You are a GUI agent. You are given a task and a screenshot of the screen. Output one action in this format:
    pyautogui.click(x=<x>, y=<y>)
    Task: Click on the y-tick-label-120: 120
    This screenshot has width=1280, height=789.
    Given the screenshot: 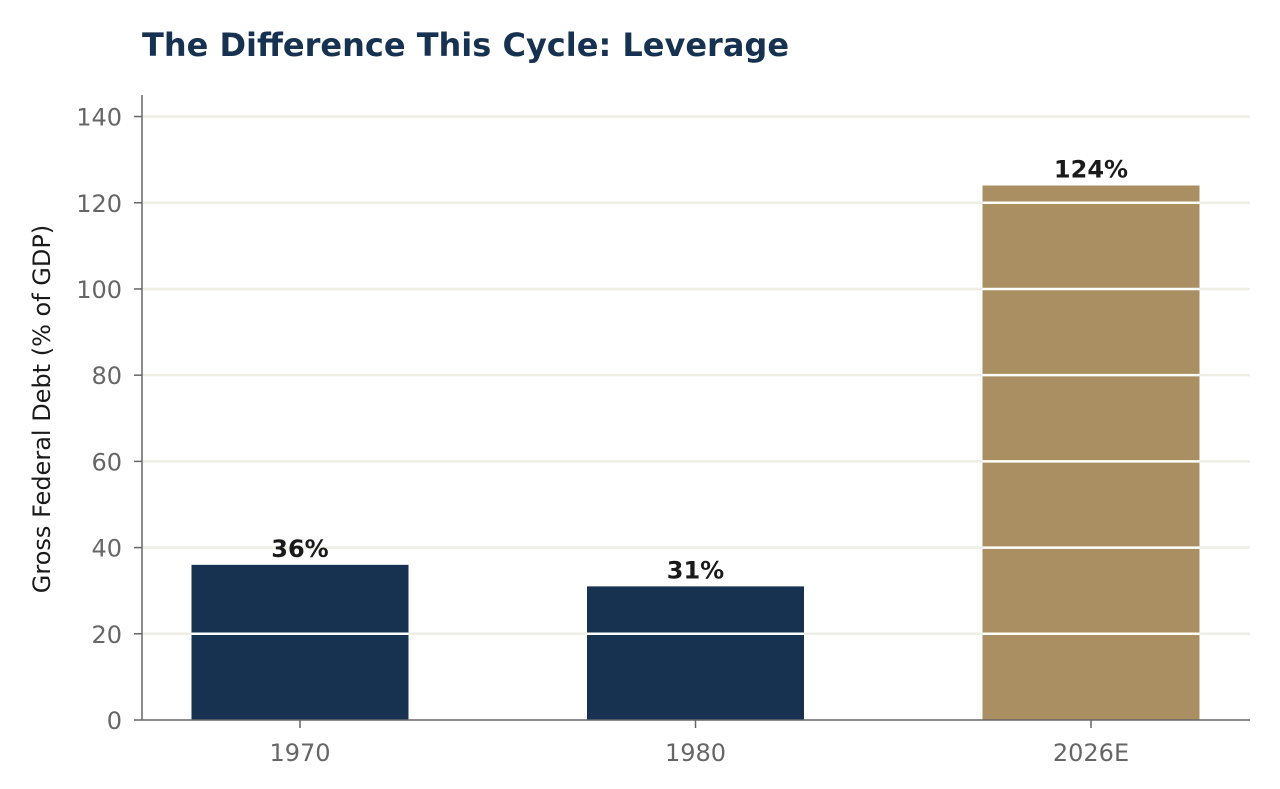 What is the action you would take?
    pyautogui.click(x=99, y=204)
    